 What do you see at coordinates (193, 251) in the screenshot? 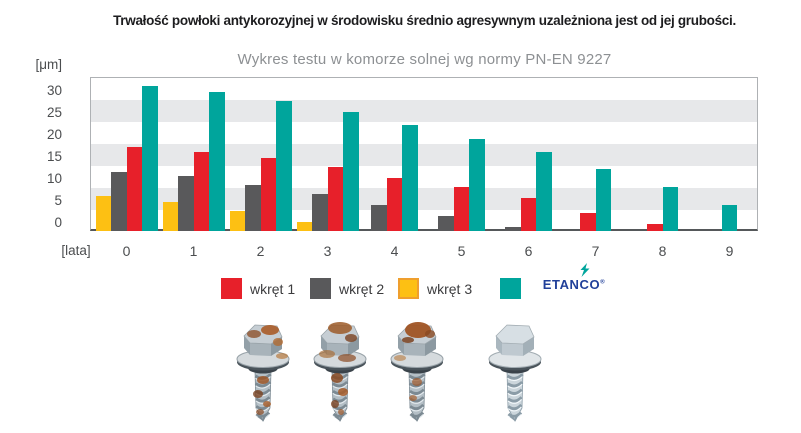
I see `x-axis-tick: 1` at bounding box center [193, 251].